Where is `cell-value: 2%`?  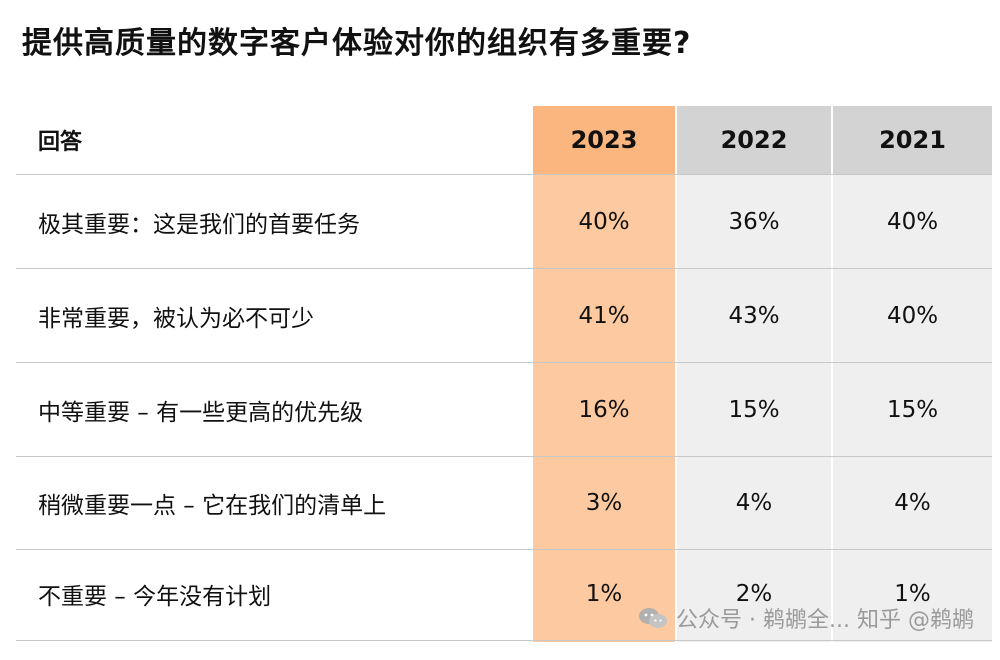
cell-value: 2% is located at coordinates (754, 594).